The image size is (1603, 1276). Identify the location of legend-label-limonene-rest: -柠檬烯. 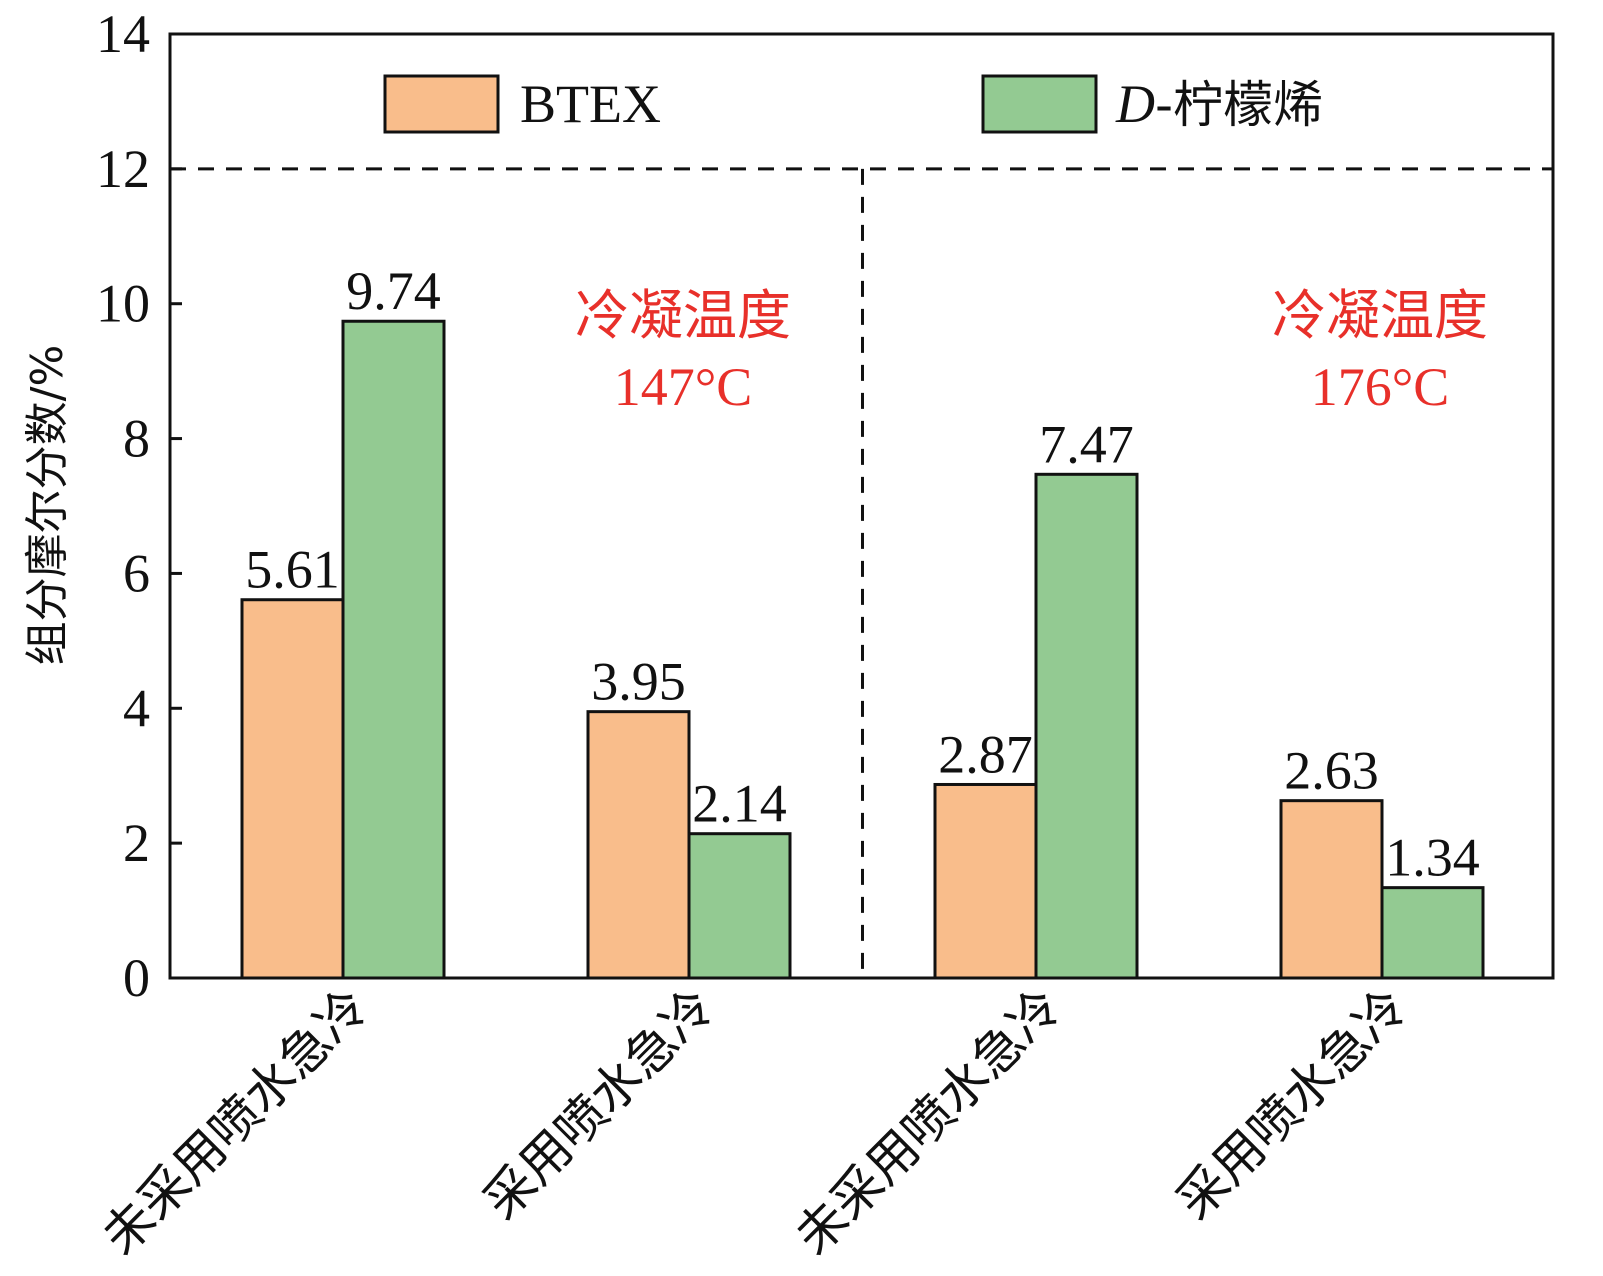
(1239, 105).